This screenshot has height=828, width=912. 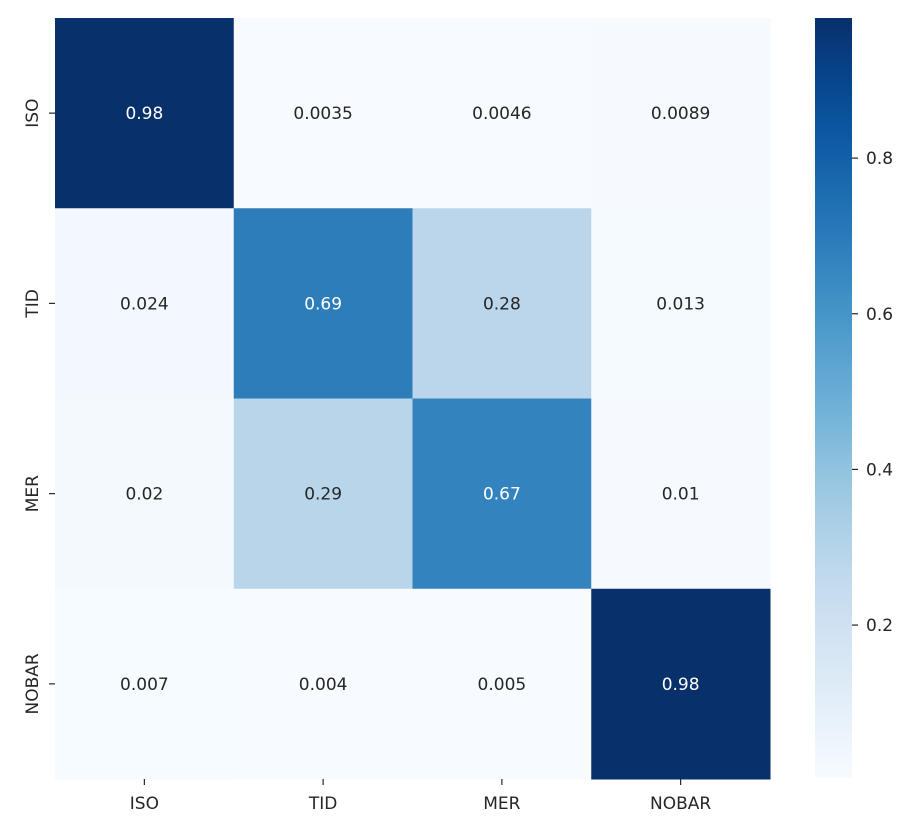 I want to click on cell-label-1-1: 0.69, so click(x=323, y=304).